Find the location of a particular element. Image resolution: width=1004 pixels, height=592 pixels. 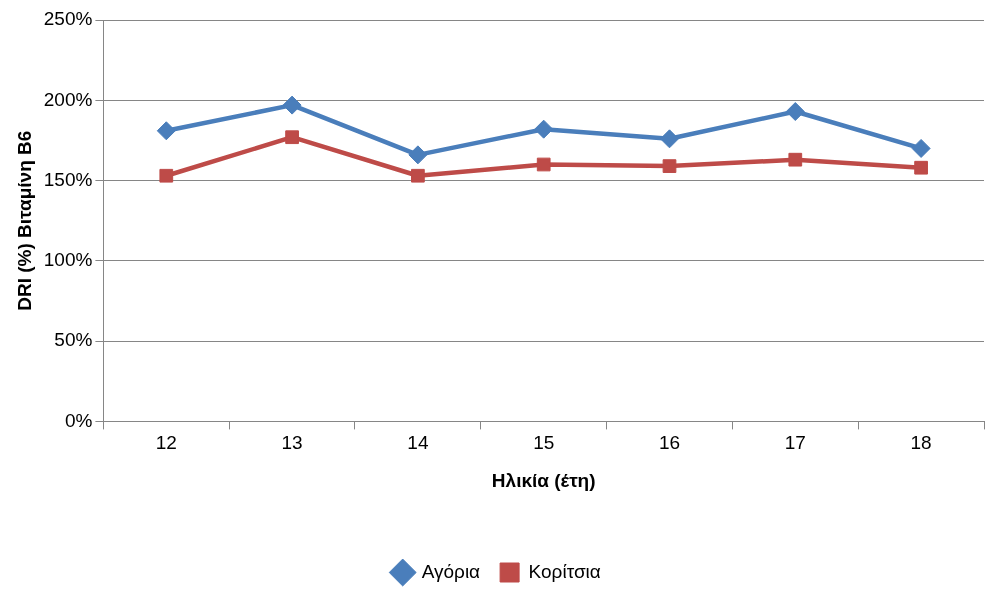

y-tick-label: 100% is located at coordinates (68, 260).